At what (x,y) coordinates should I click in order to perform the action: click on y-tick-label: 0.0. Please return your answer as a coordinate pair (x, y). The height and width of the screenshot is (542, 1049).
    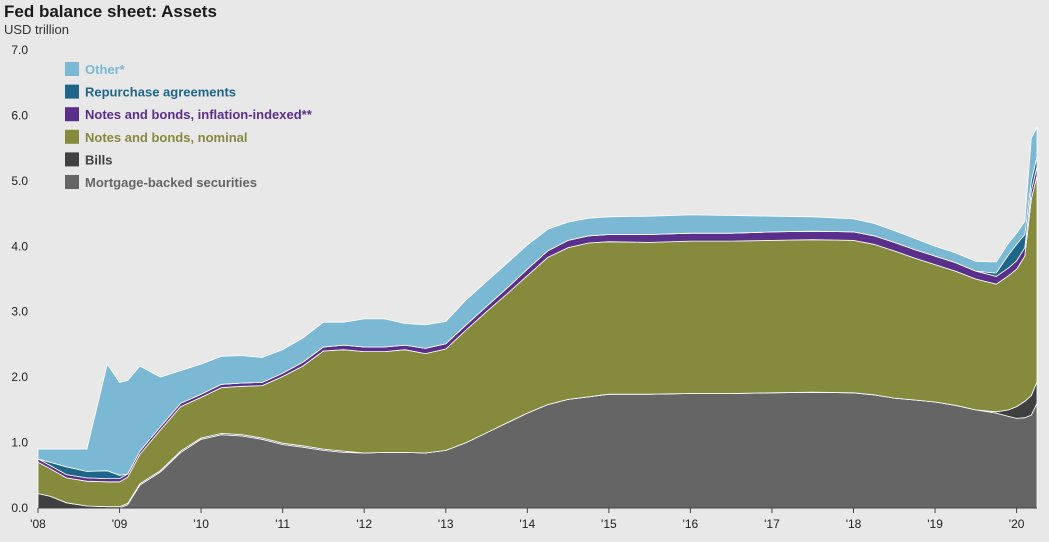
    Looking at the image, I should click on (19, 508).